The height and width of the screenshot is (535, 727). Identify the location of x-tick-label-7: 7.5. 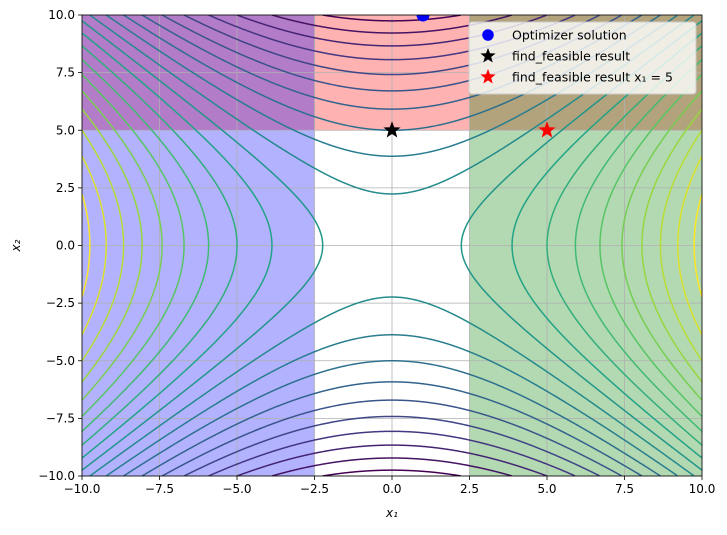
(624, 489).